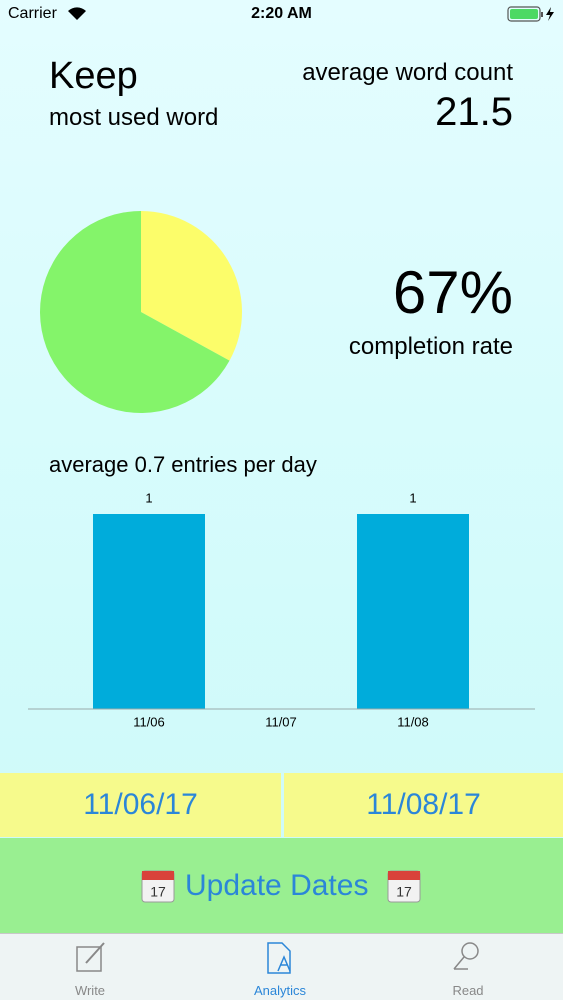 The image size is (563, 1000). What do you see at coordinates (183, 464) in the screenshot?
I see `bar-chart-title: average 0.7 entries per day` at bounding box center [183, 464].